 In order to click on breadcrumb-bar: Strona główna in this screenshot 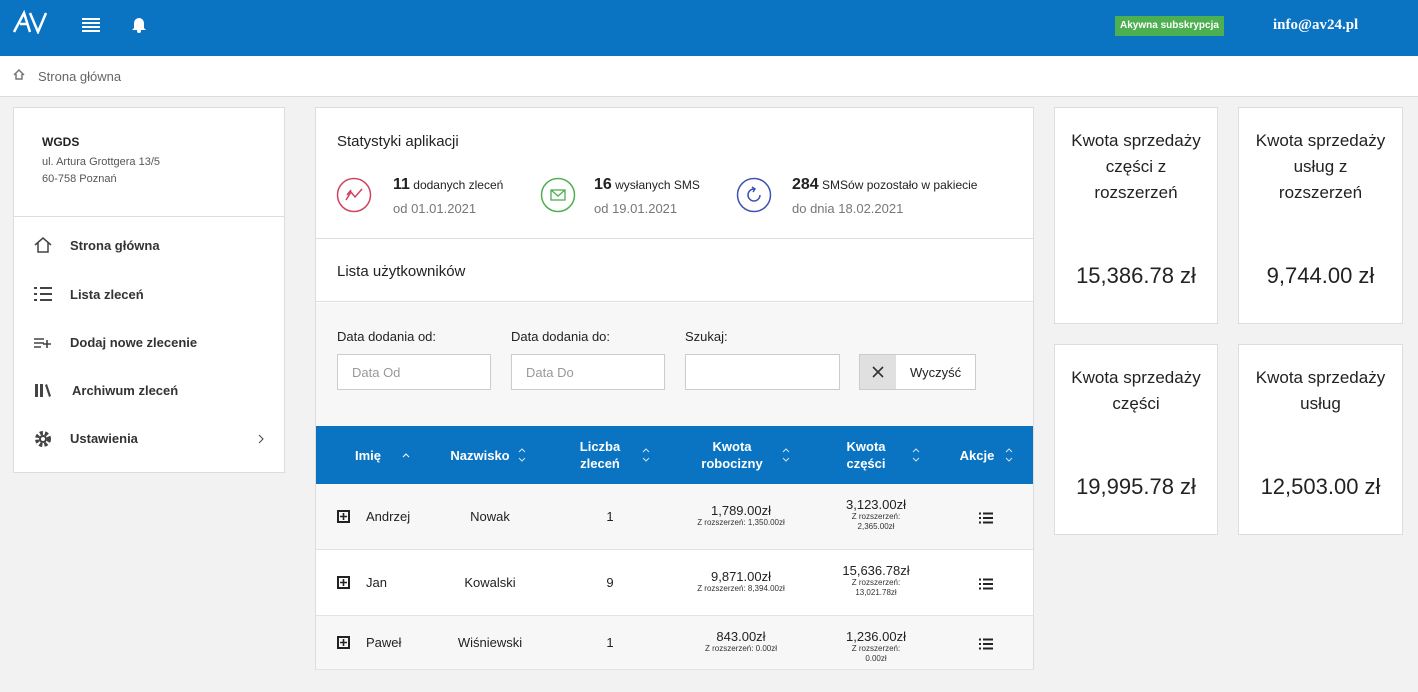, I will do `click(709, 76)`.